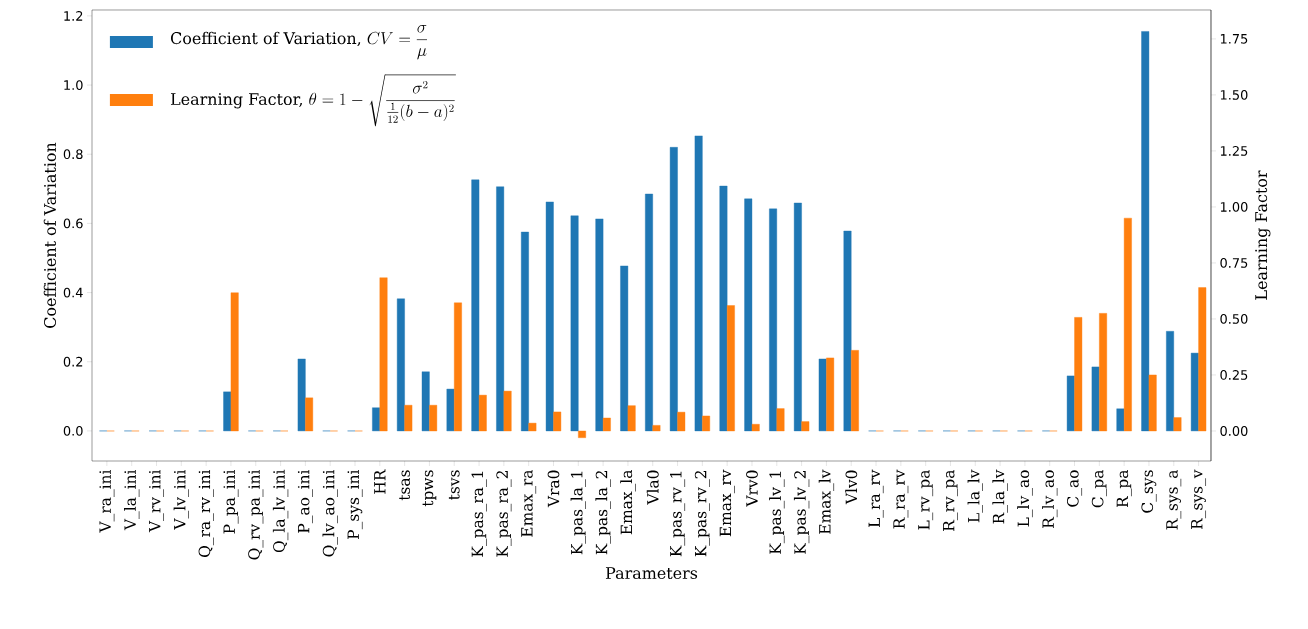 The image size is (1308, 629). What do you see at coordinates (1000, 496) in the screenshot?
I see `x-tick-label: R_la_lv` at bounding box center [1000, 496].